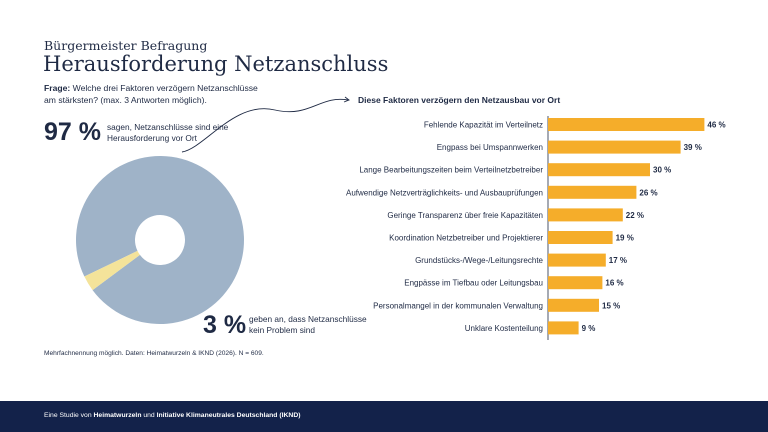  What do you see at coordinates (648, 192) in the screenshot?
I see `bar-value-label: 26 %` at bounding box center [648, 192].